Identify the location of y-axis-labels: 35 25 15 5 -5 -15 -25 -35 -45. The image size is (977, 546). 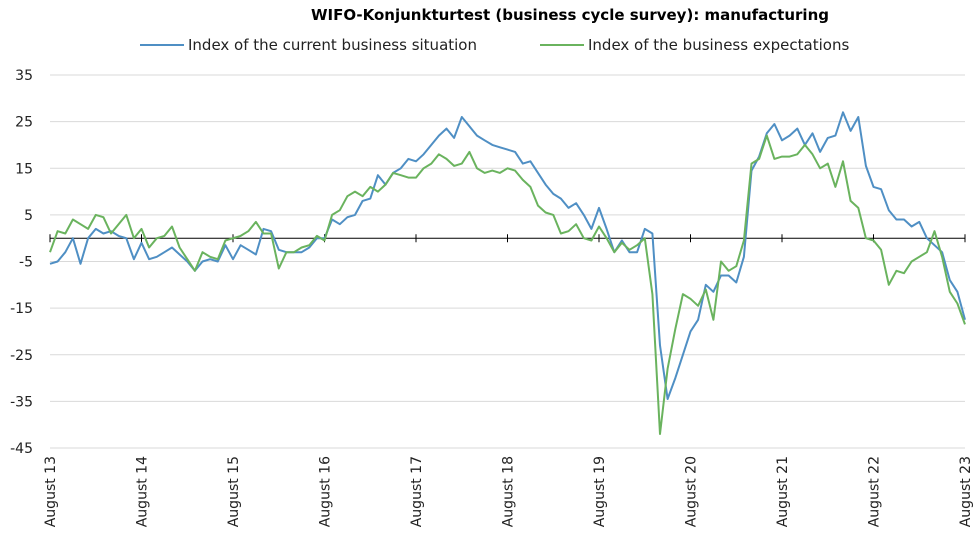
(21, 262).